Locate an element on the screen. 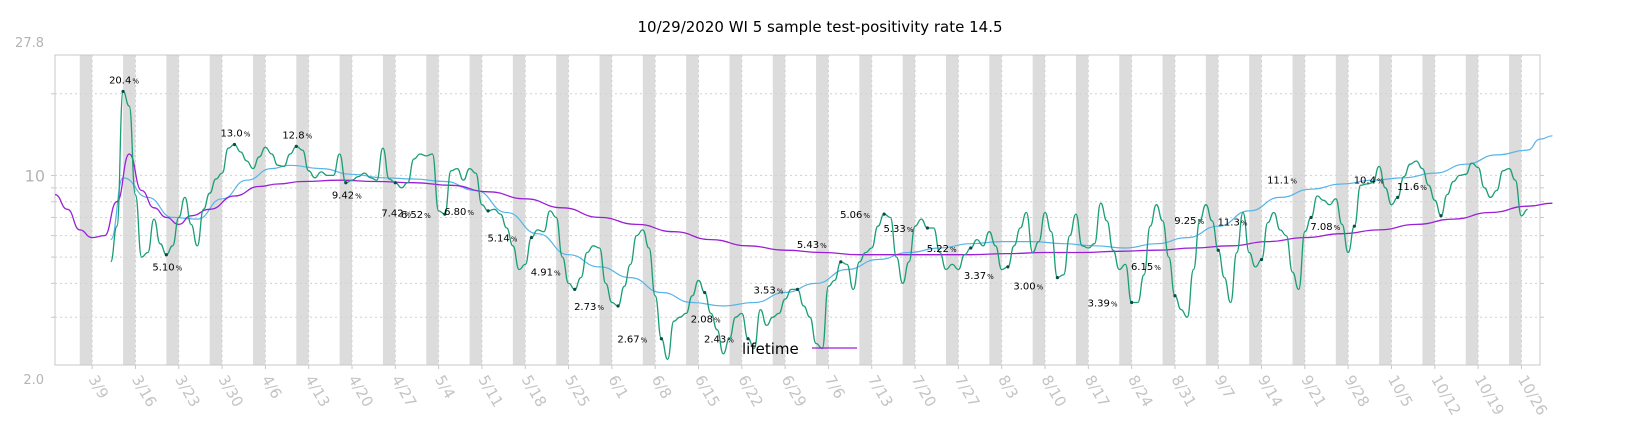  x-tick-label: 4/6 is located at coordinates (272, 387).